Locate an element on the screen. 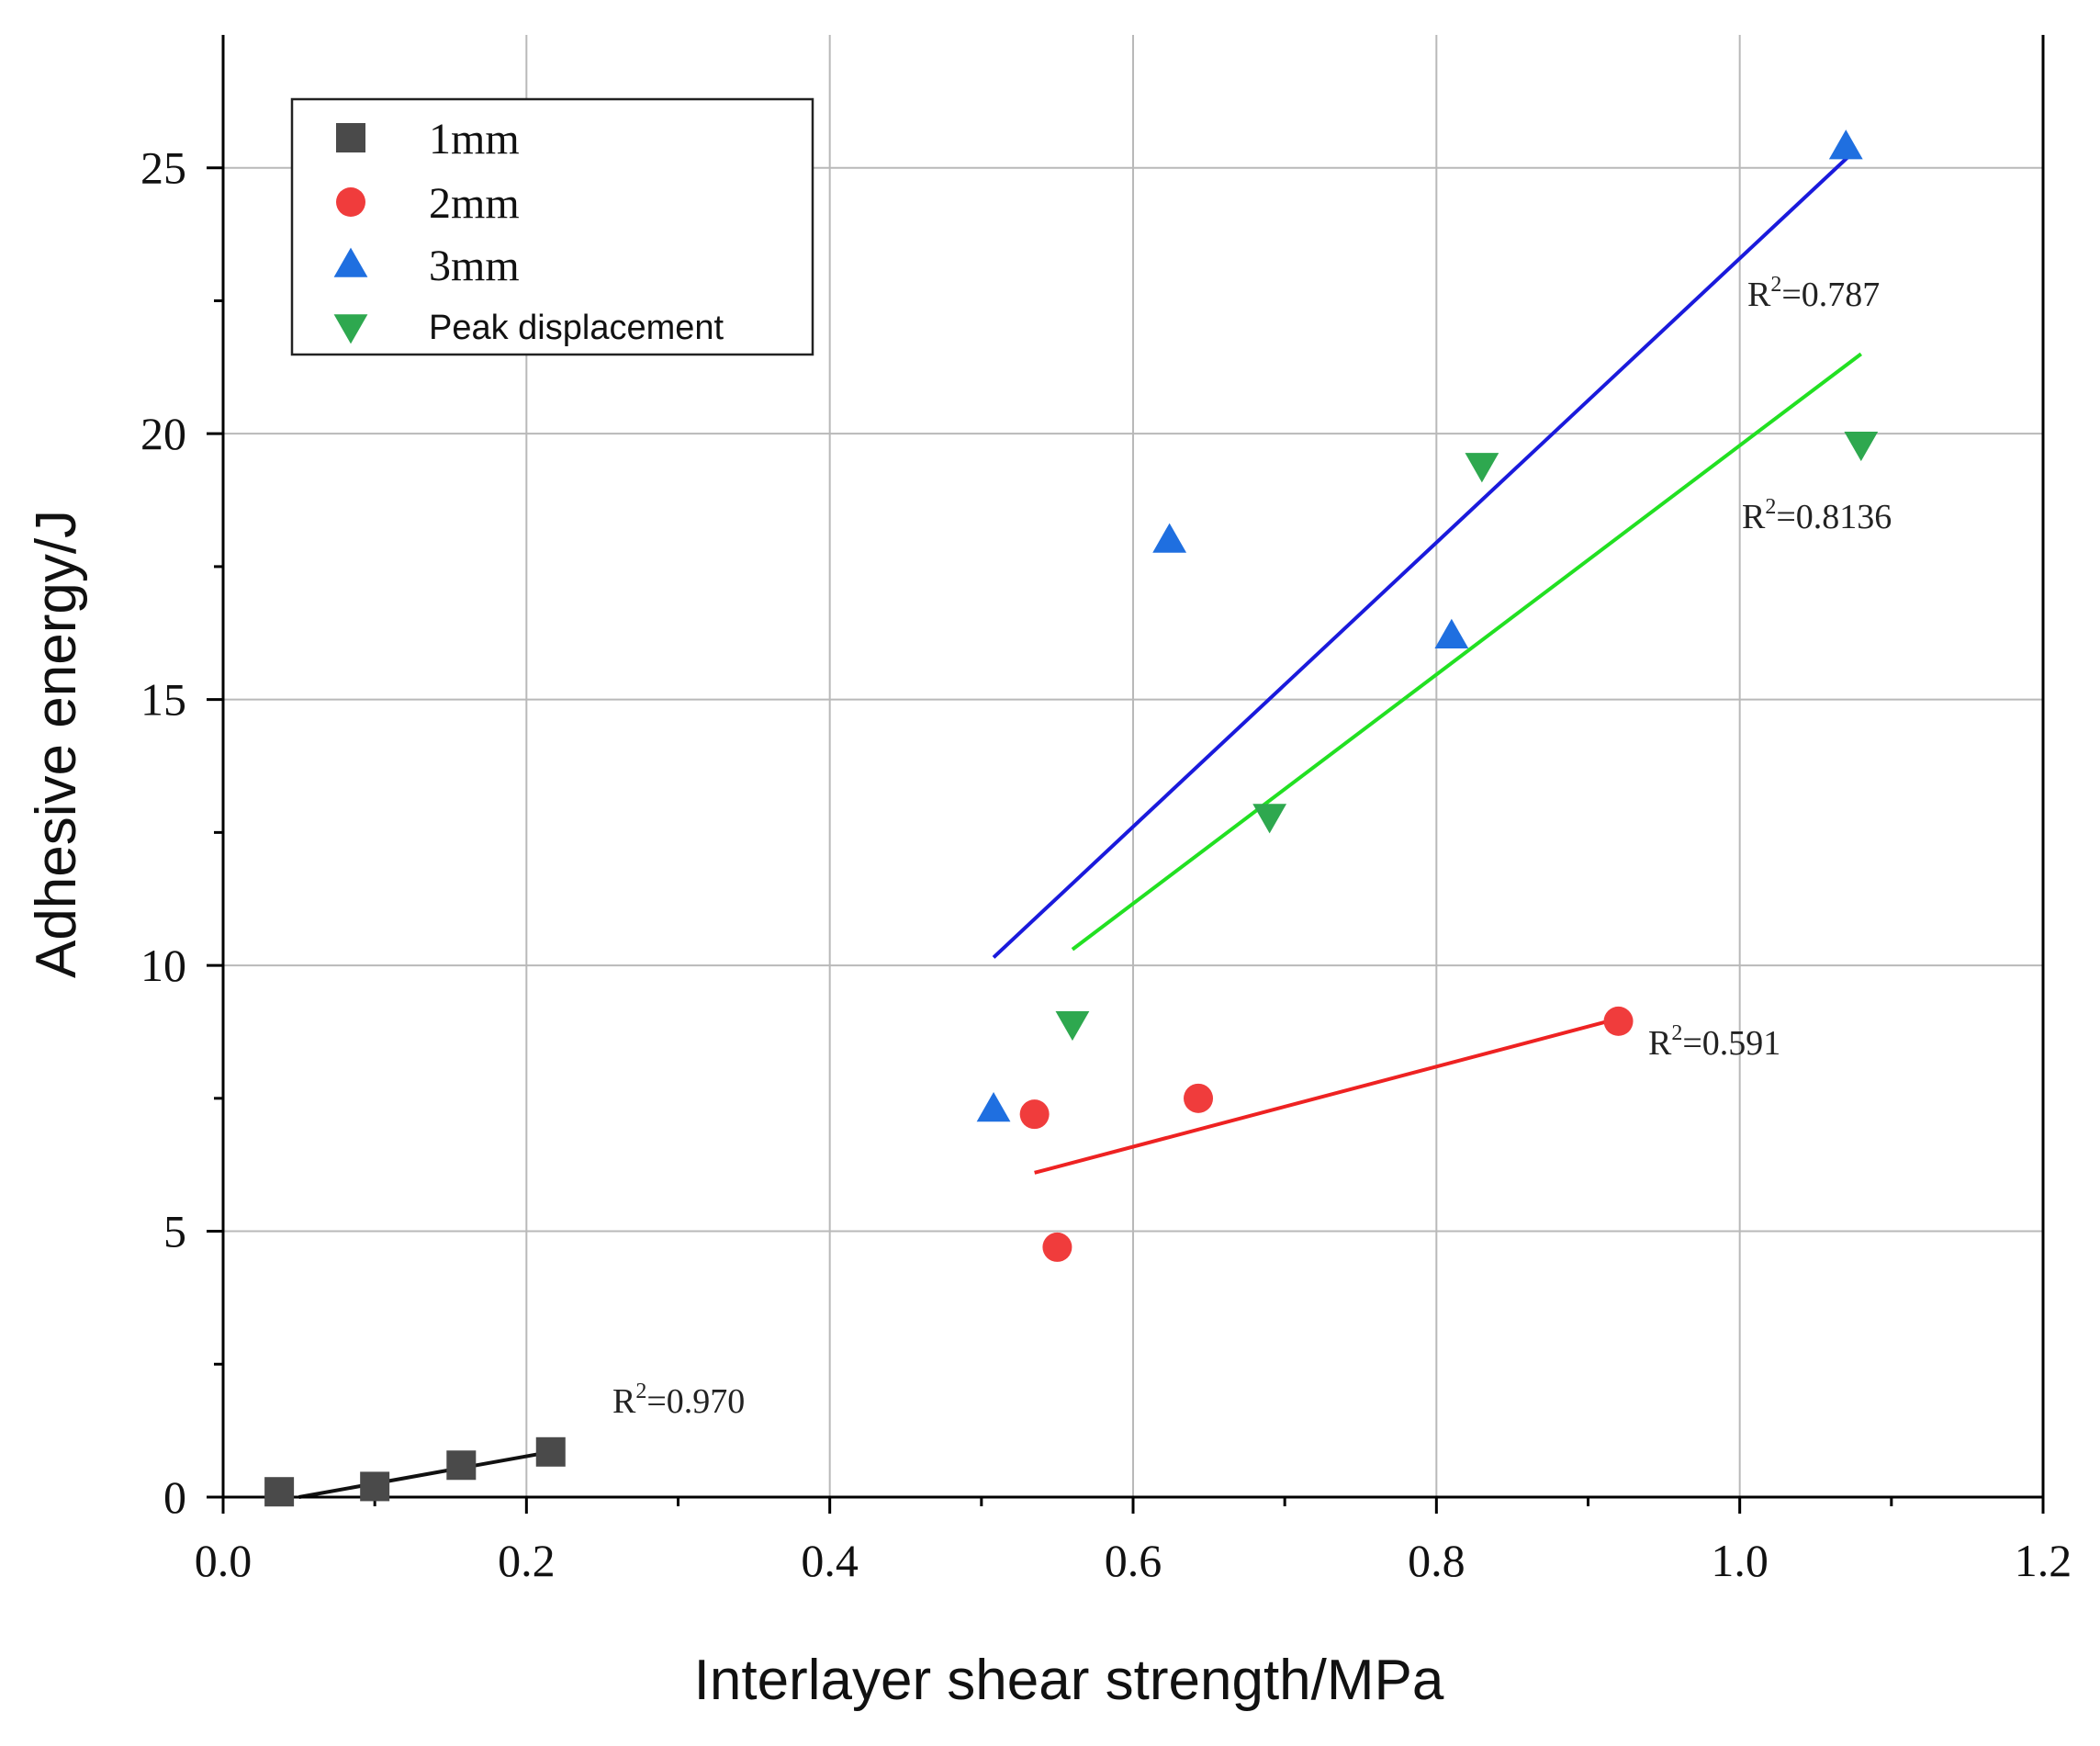 Image resolution: width=2100 pixels, height=1746 pixels. x-tick-label: 1.0 is located at coordinates (1740, 1560).